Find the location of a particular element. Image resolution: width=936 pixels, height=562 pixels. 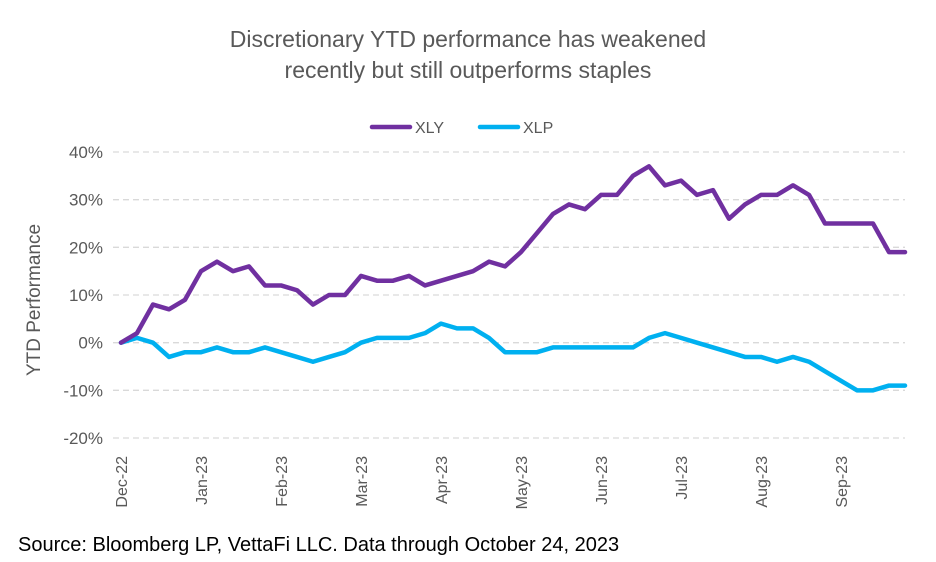

legend-label: XLY is located at coordinates (429, 128).